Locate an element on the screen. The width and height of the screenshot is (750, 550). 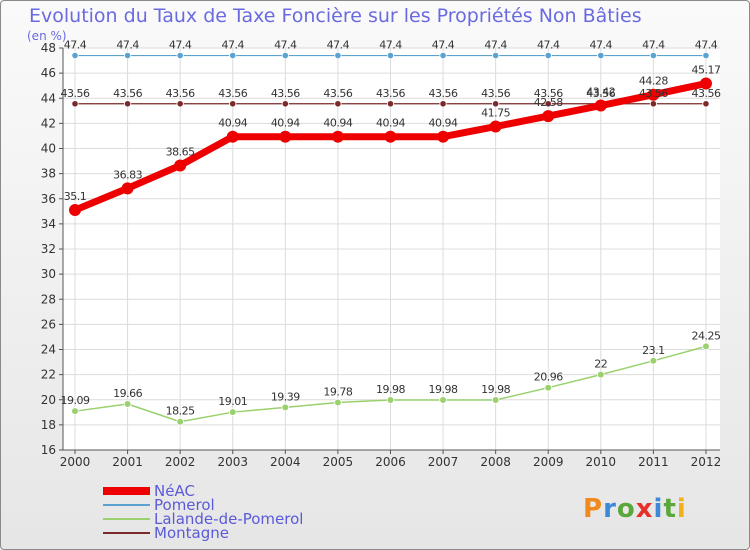
logo-text: Proxiti is located at coordinates (635, 509).